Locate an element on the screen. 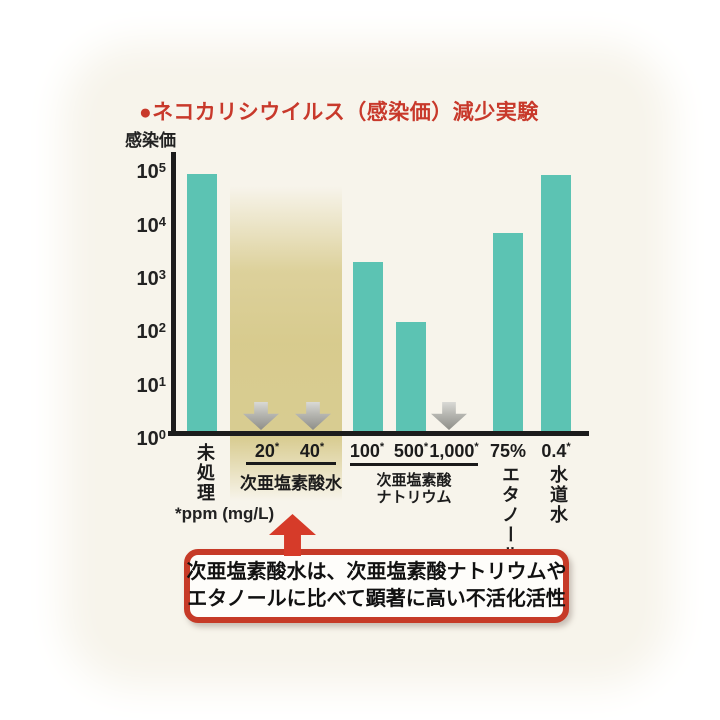 The height and width of the screenshot is (720, 720). dose-num: 20 is located at coordinates (264, 451).